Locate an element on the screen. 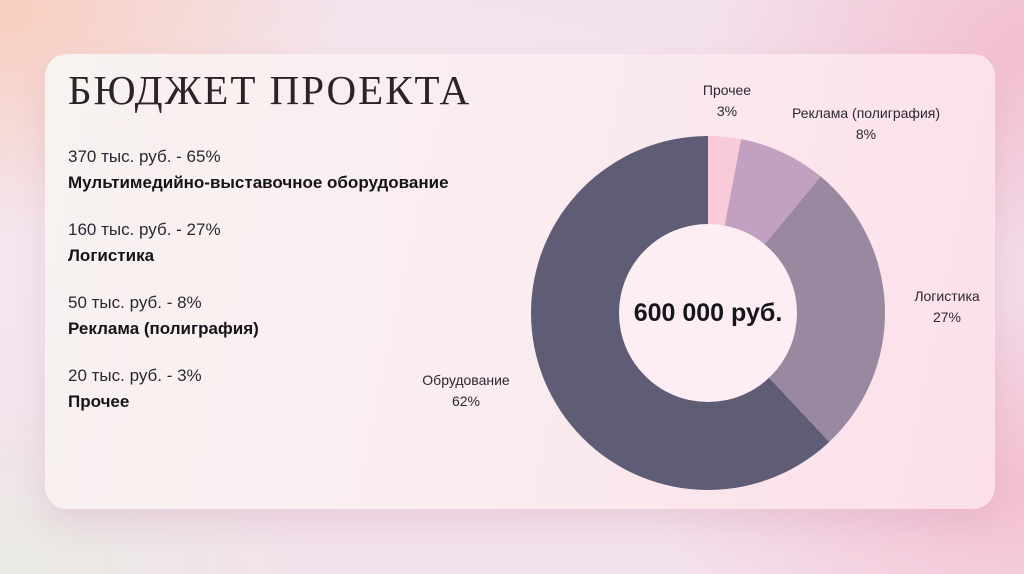  chart-center-total: 600 000 руб. is located at coordinates (708, 312).